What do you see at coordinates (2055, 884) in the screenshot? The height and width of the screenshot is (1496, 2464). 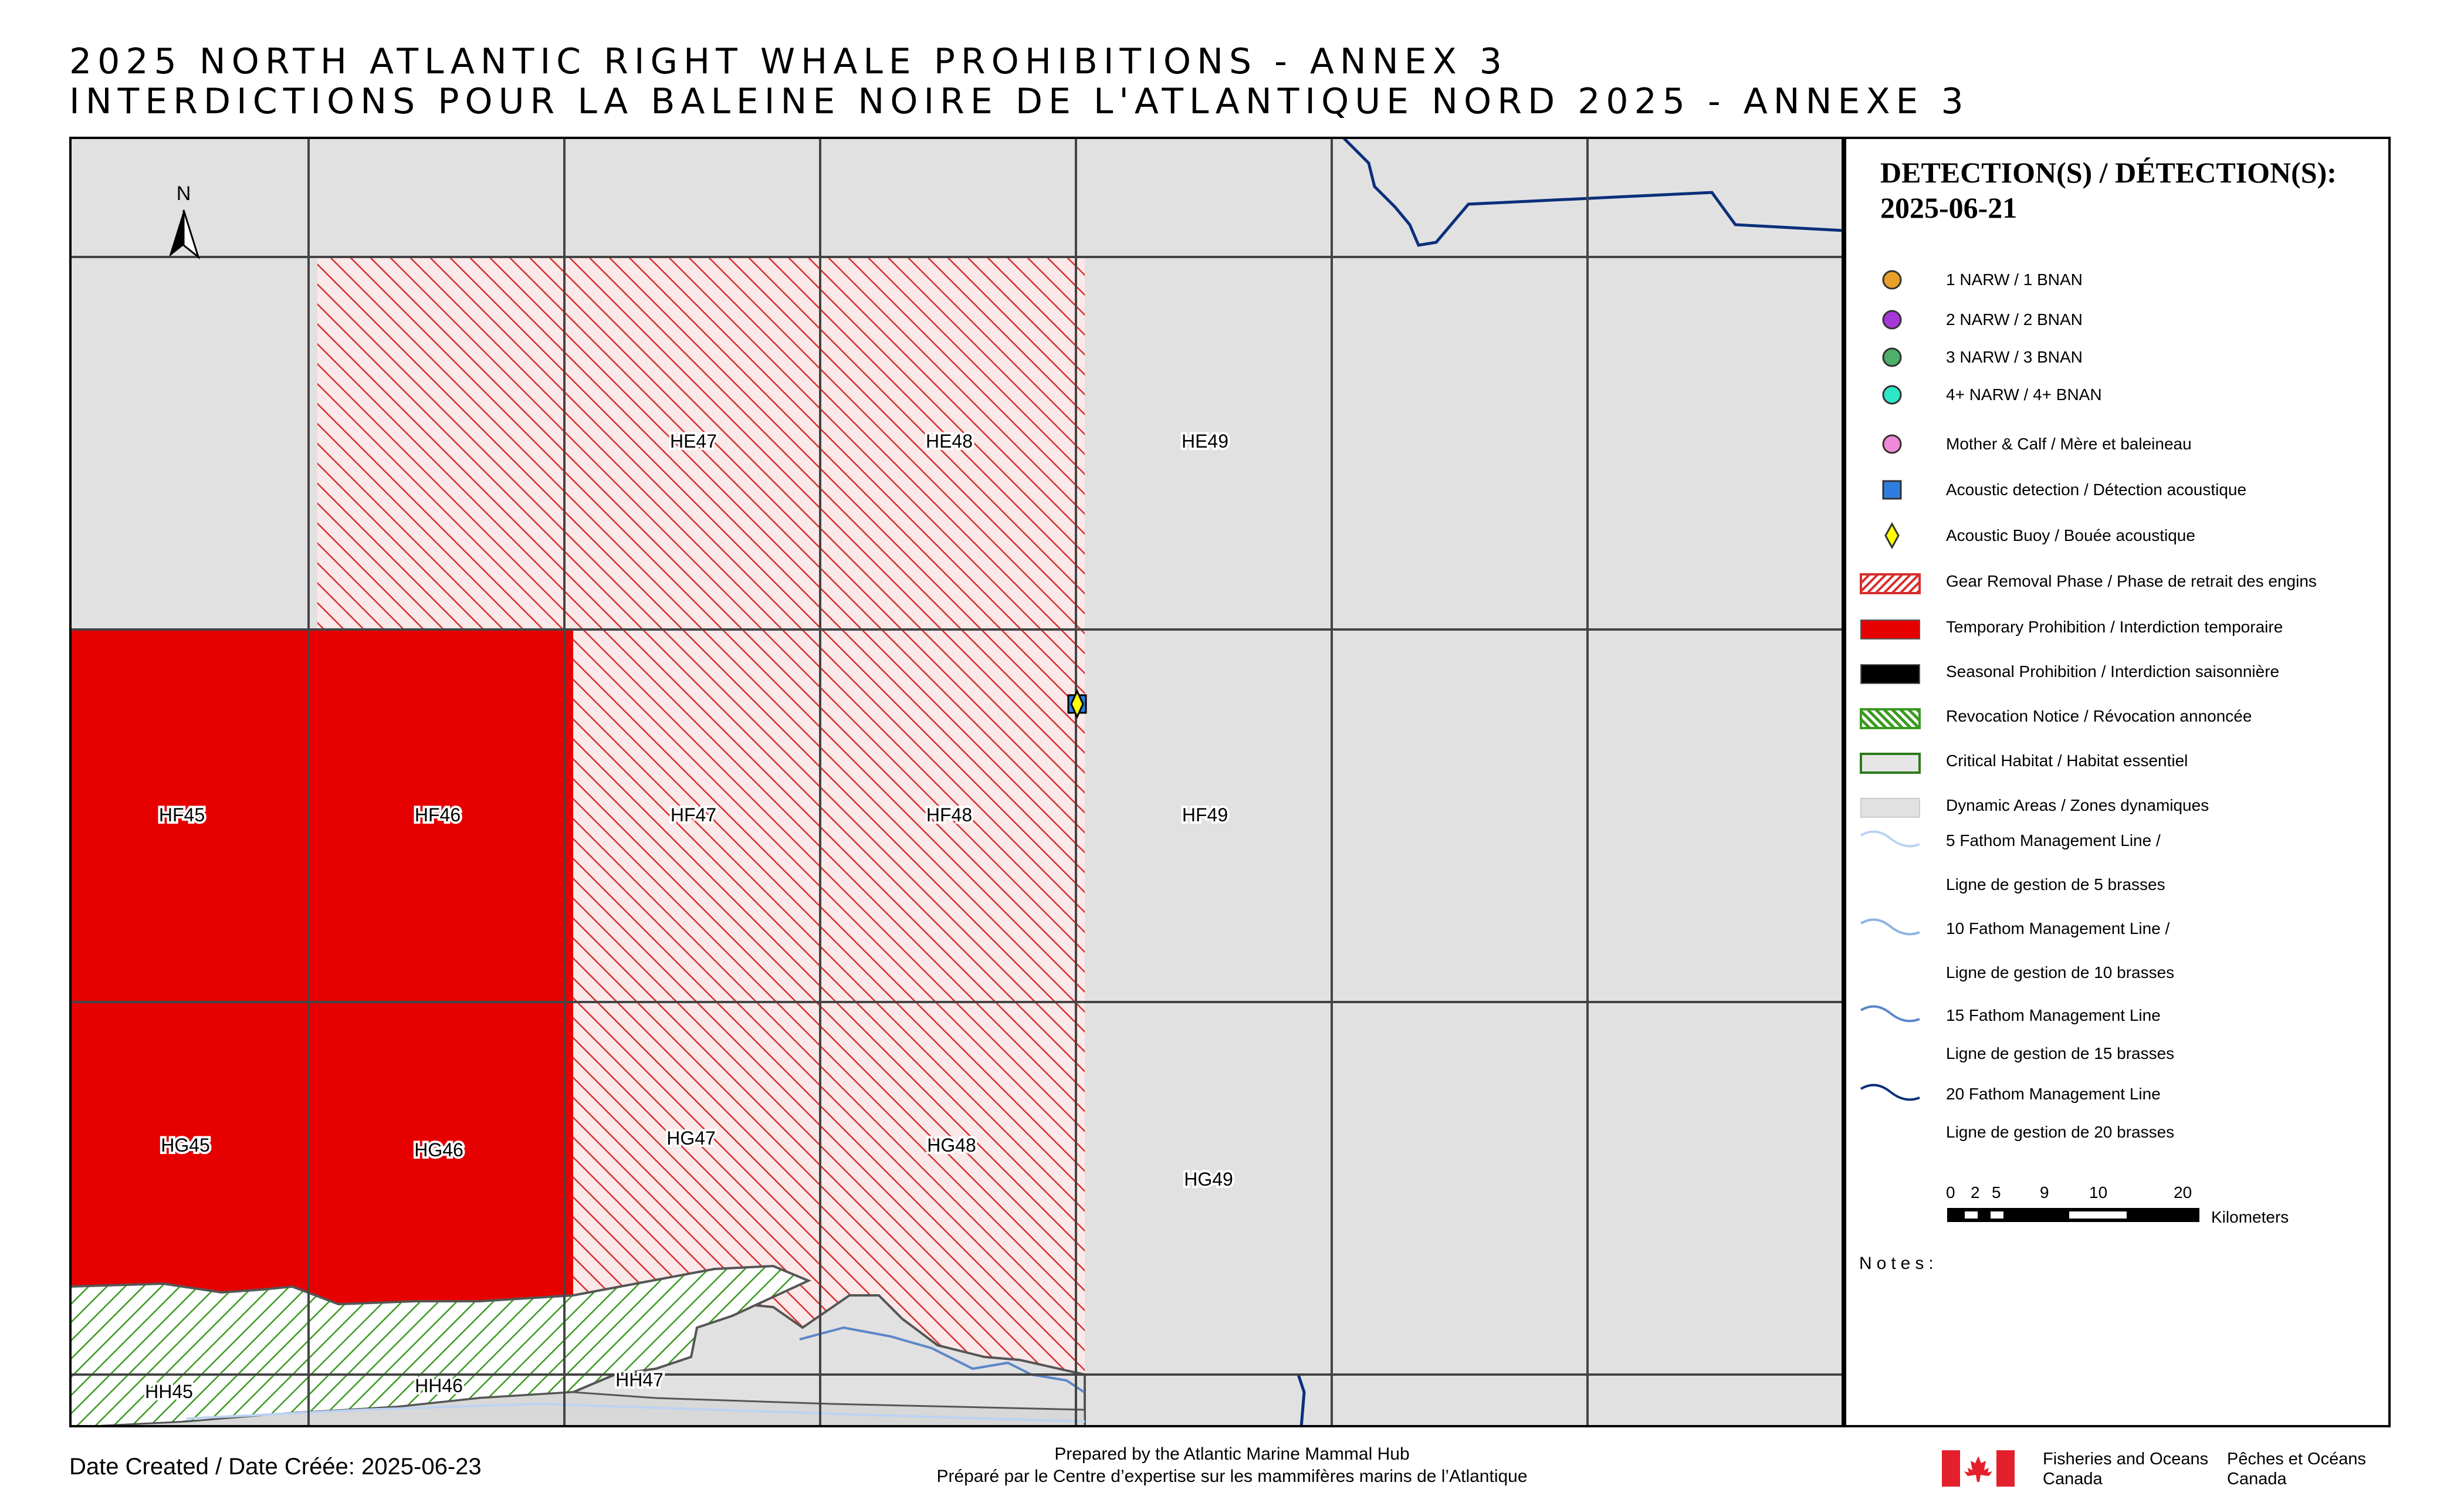 I see `fathom-line-label-fr: Ligne de gestion de 5 brasses` at bounding box center [2055, 884].